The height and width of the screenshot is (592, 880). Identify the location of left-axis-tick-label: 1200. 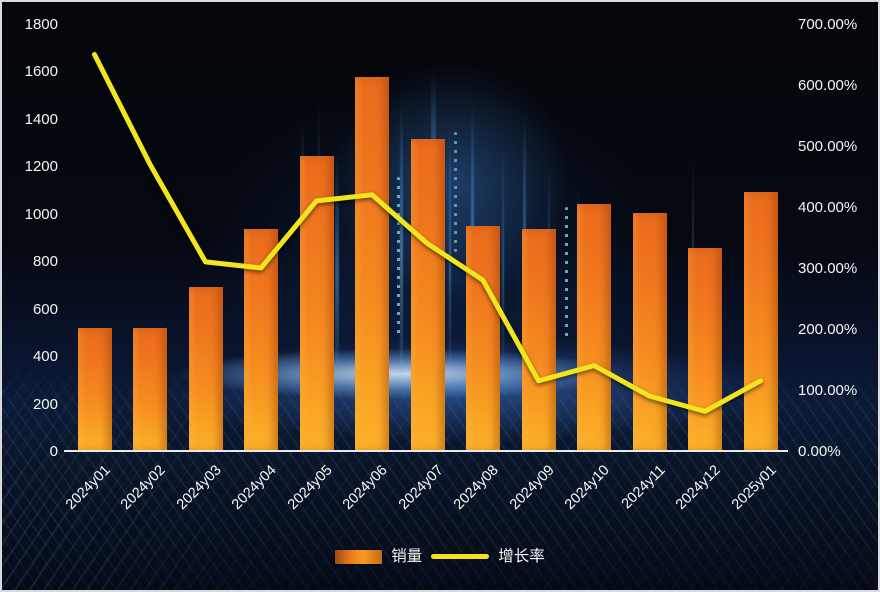
(41, 167).